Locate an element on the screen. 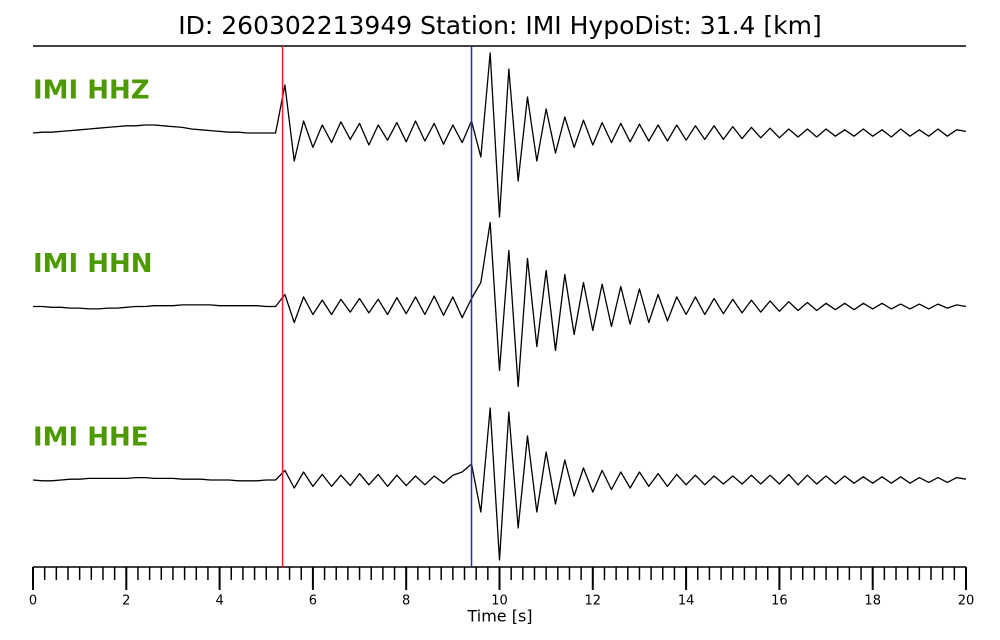 The image size is (1000, 640). x-tick-label: 6 is located at coordinates (313, 601).